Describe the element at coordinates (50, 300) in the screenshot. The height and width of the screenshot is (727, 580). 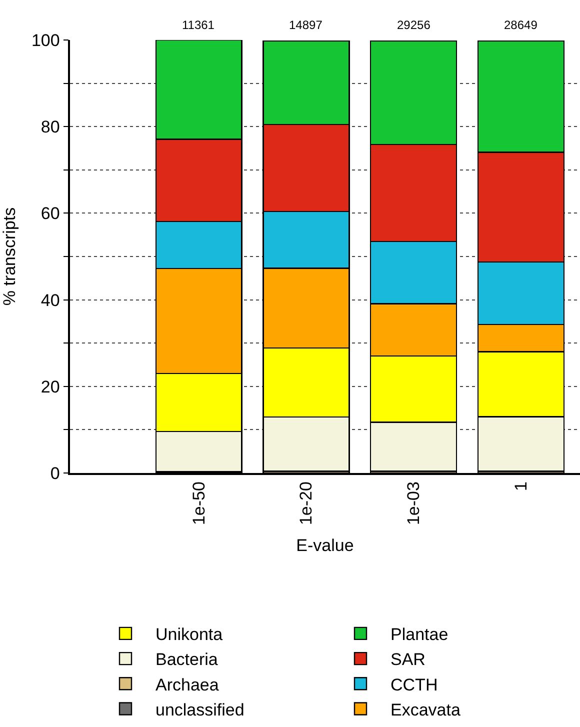
I see `y-tick-label: 40` at that location.